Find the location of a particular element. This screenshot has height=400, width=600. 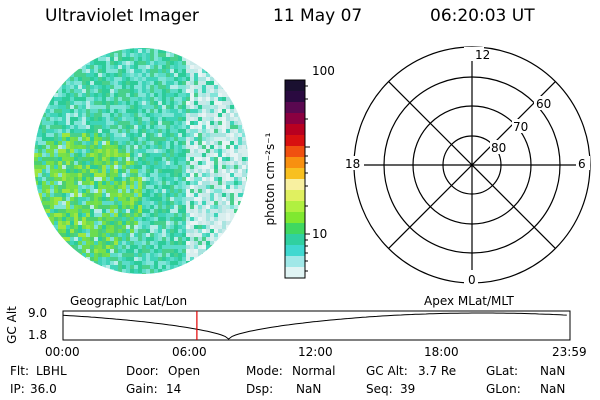

info-mode-value: Normal is located at coordinates (314, 371).